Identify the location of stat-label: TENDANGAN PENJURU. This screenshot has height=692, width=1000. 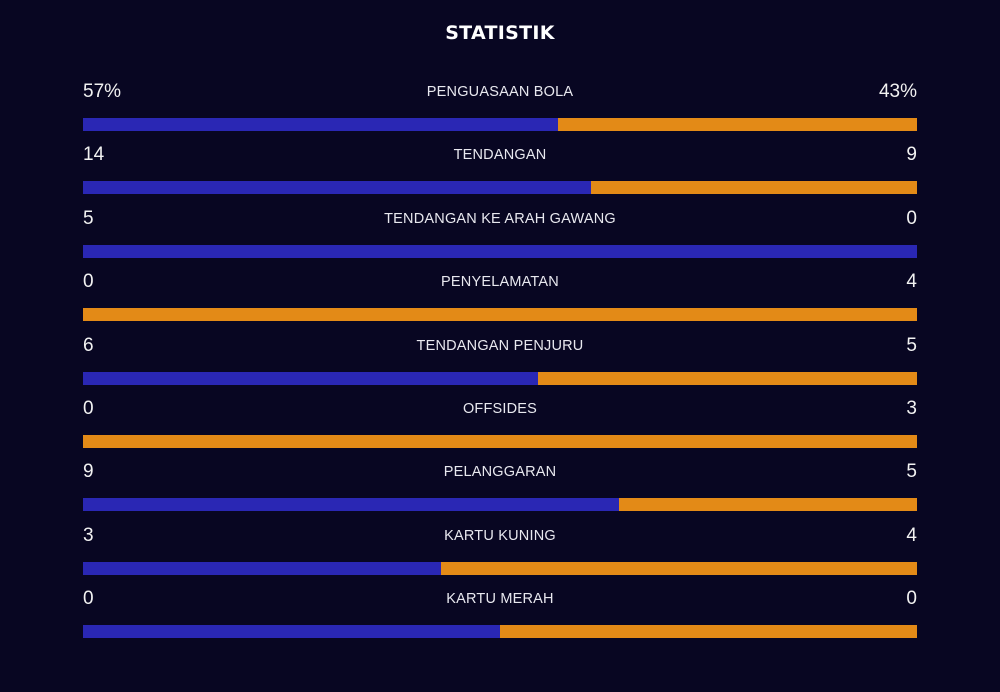
(500, 345).